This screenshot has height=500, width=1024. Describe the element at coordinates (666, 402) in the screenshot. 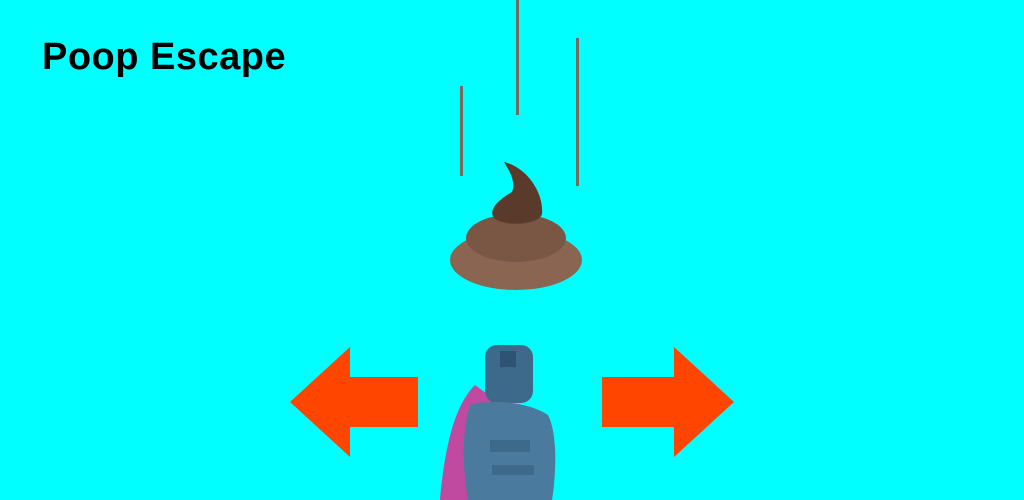

I see `right-arrow-button` at that location.